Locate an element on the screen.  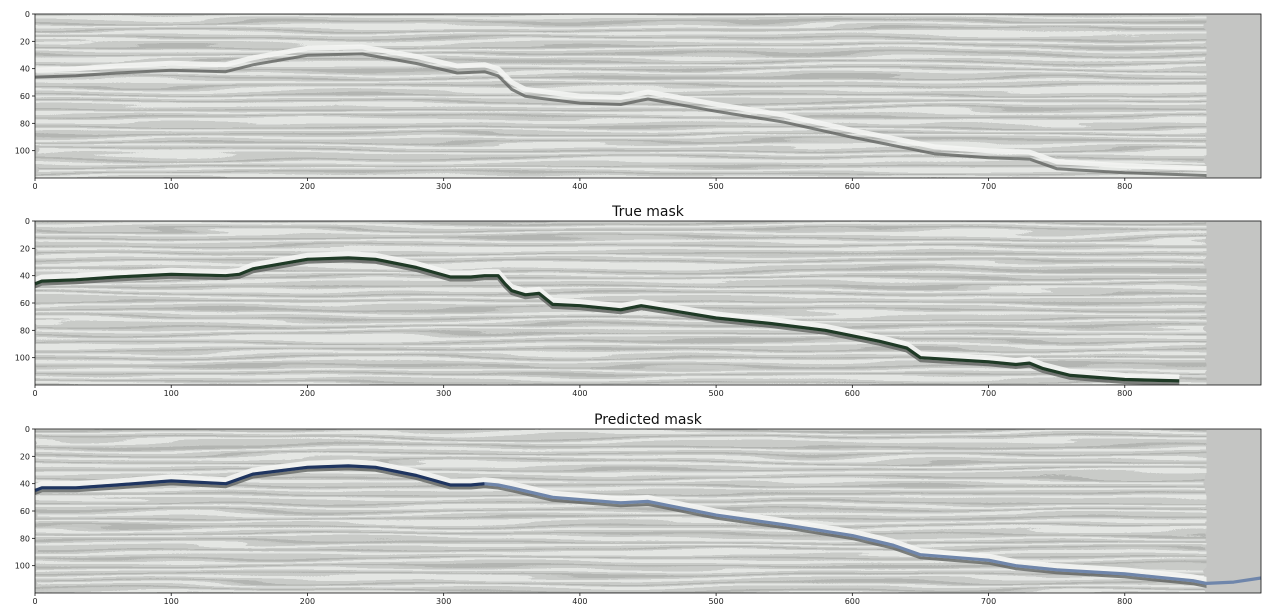
mask-line-uncertain is located at coordinates (873, 534).